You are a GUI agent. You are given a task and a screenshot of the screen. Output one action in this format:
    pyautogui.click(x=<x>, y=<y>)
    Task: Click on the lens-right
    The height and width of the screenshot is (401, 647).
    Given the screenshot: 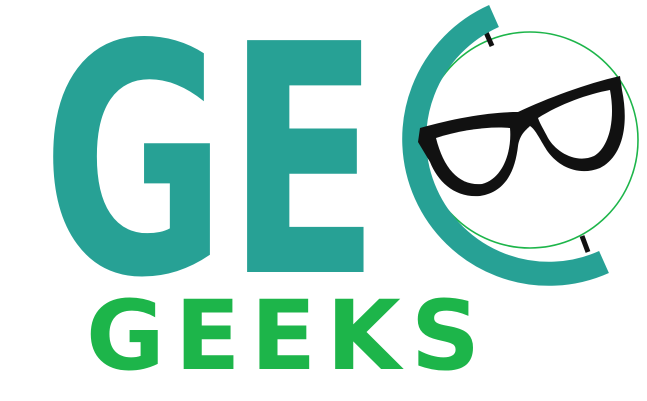 What is the action you would take?
    pyautogui.click(x=575, y=124)
    